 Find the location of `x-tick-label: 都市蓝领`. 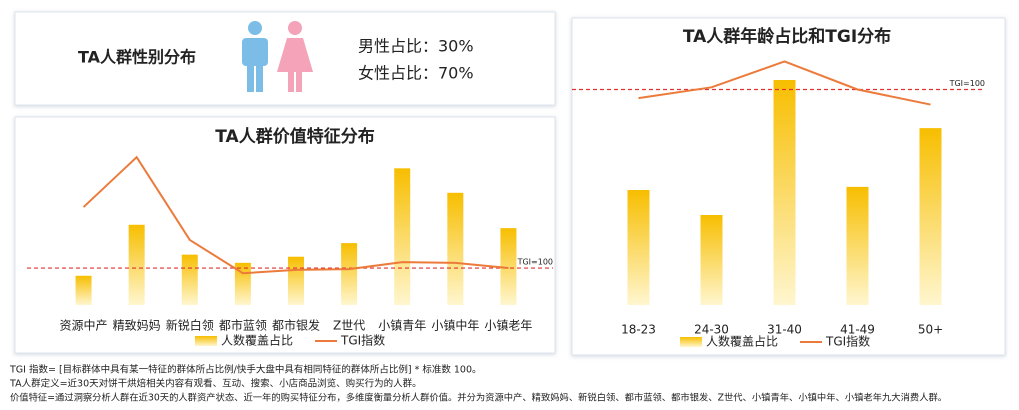

x-tick-label: 都市蓝领 is located at coordinates (243, 325).